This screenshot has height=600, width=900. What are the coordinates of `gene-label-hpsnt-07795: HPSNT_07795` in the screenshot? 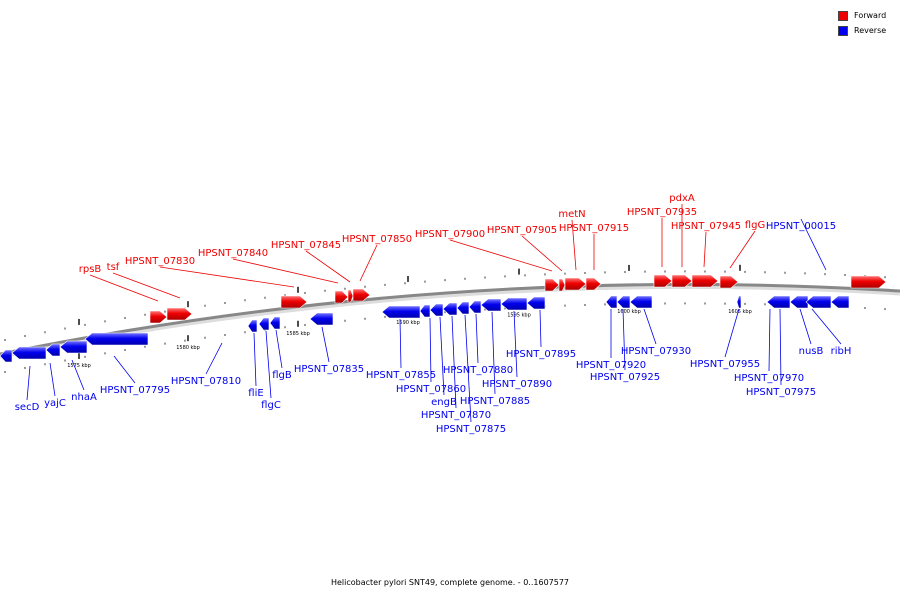 It's located at (135, 390).